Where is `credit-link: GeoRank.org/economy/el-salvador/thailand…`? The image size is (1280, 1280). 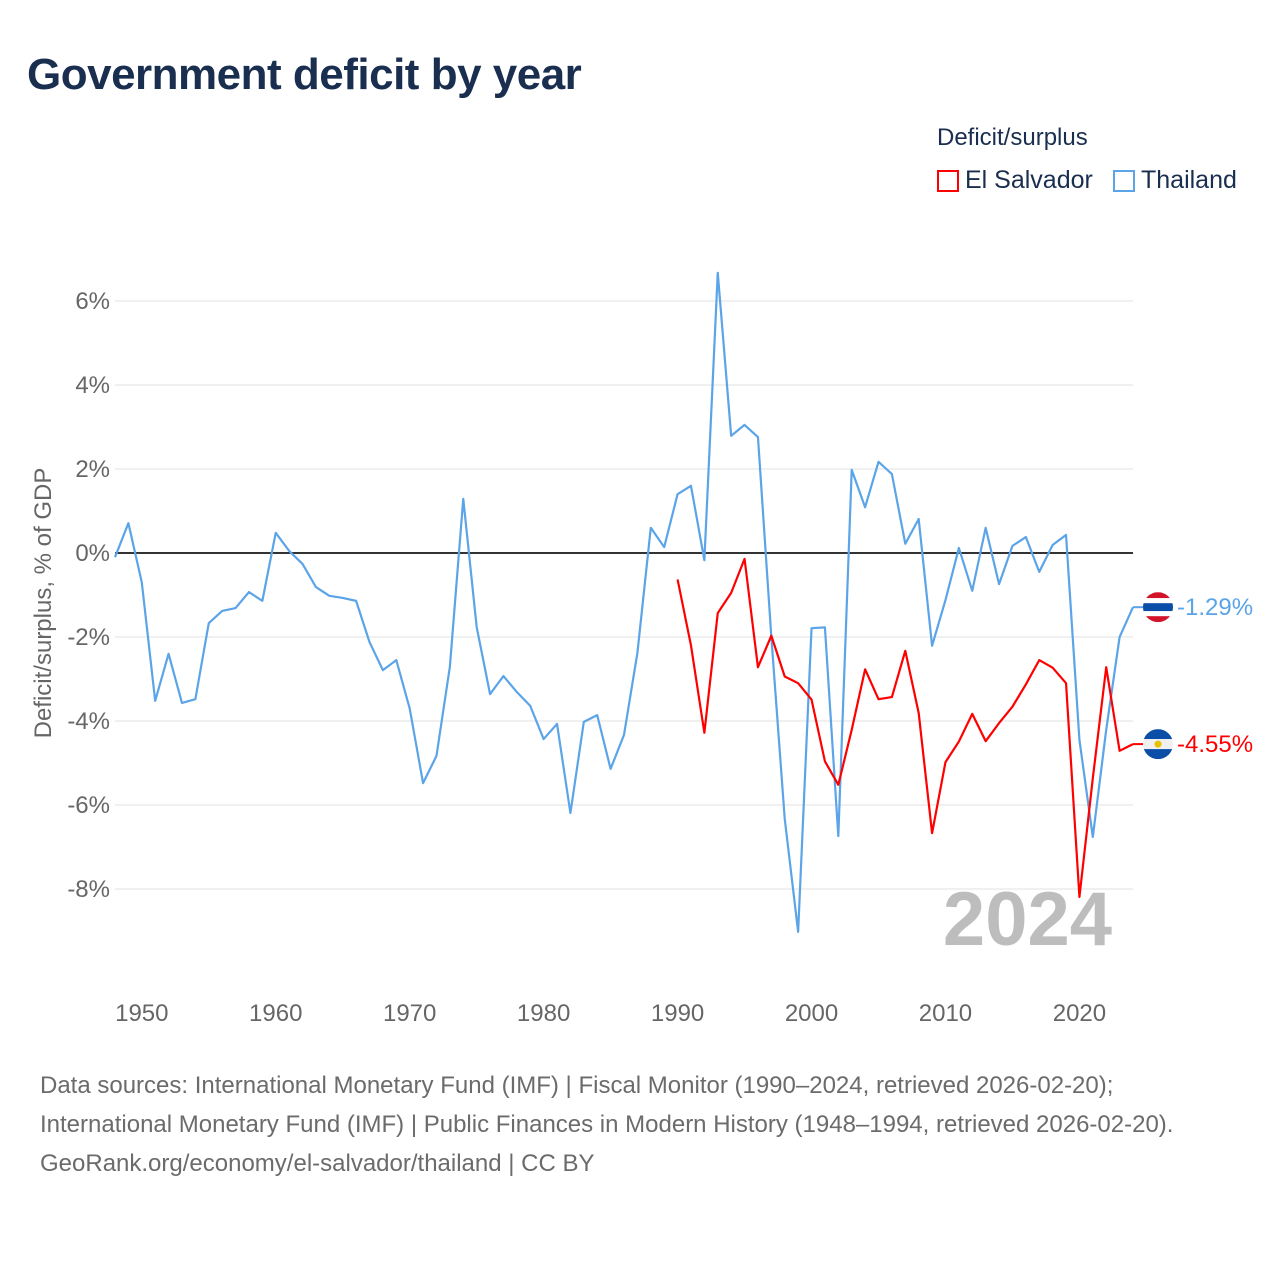
credit-link: GeoRank.org/economy/el-salvador/thailand… is located at coordinates (317, 1163).